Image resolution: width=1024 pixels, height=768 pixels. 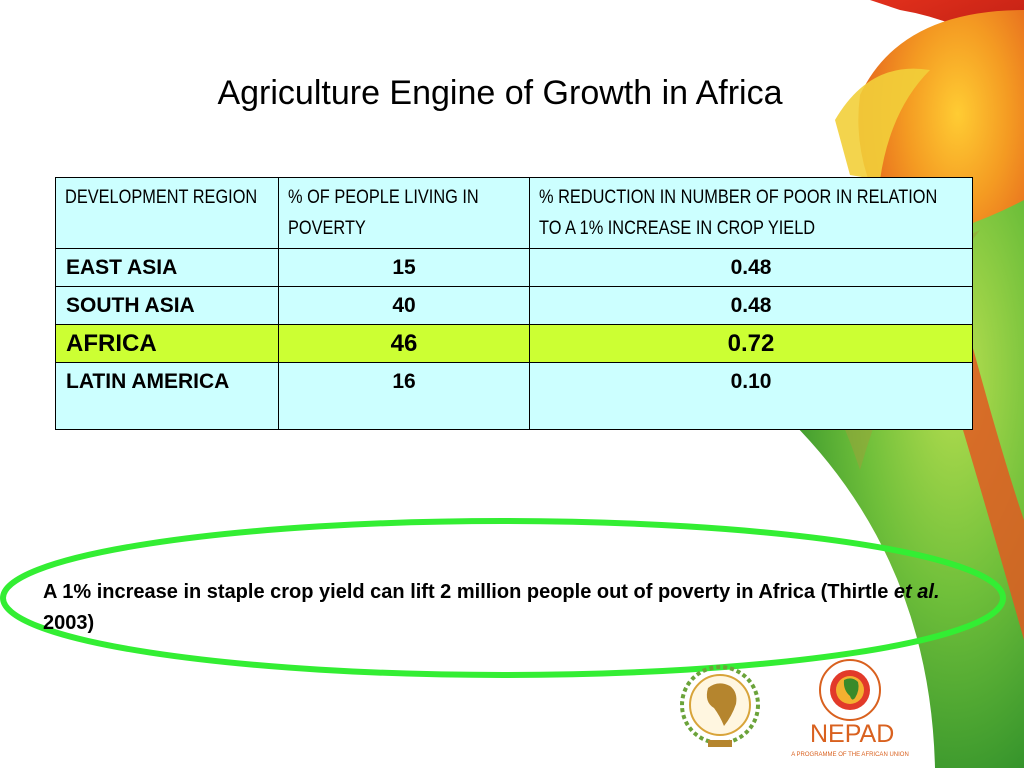 What do you see at coordinates (404, 305) in the screenshot?
I see `poverty-cell: 40` at bounding box center [404, 305].